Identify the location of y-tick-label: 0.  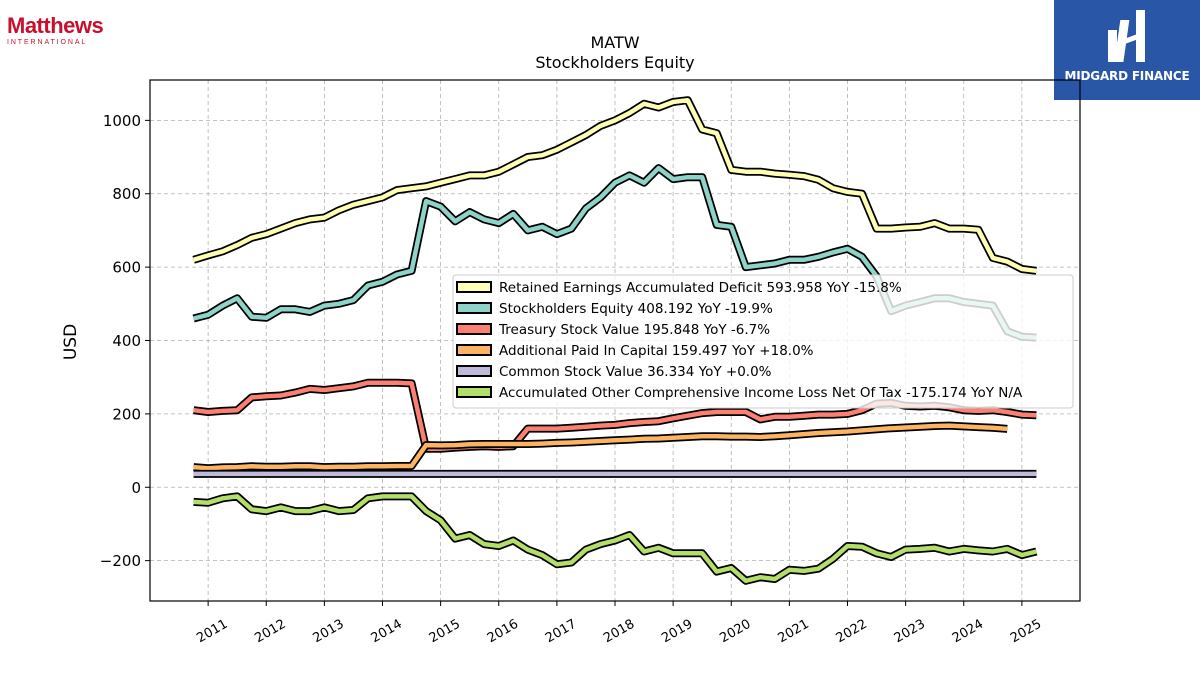
(136, 488).